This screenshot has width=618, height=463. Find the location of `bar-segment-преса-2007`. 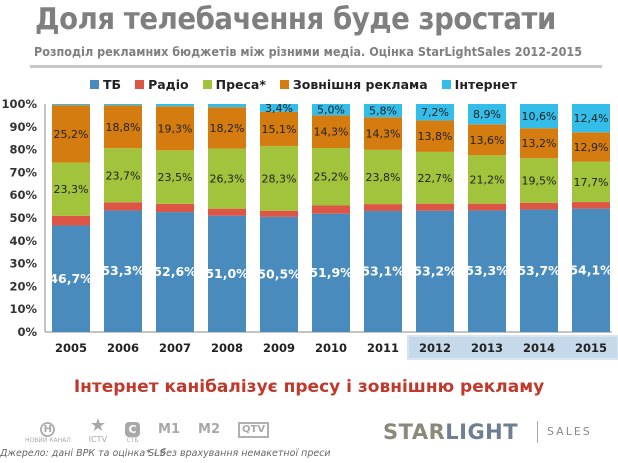

bar-segment-преса-2007 is located at coordinates (175, 177).